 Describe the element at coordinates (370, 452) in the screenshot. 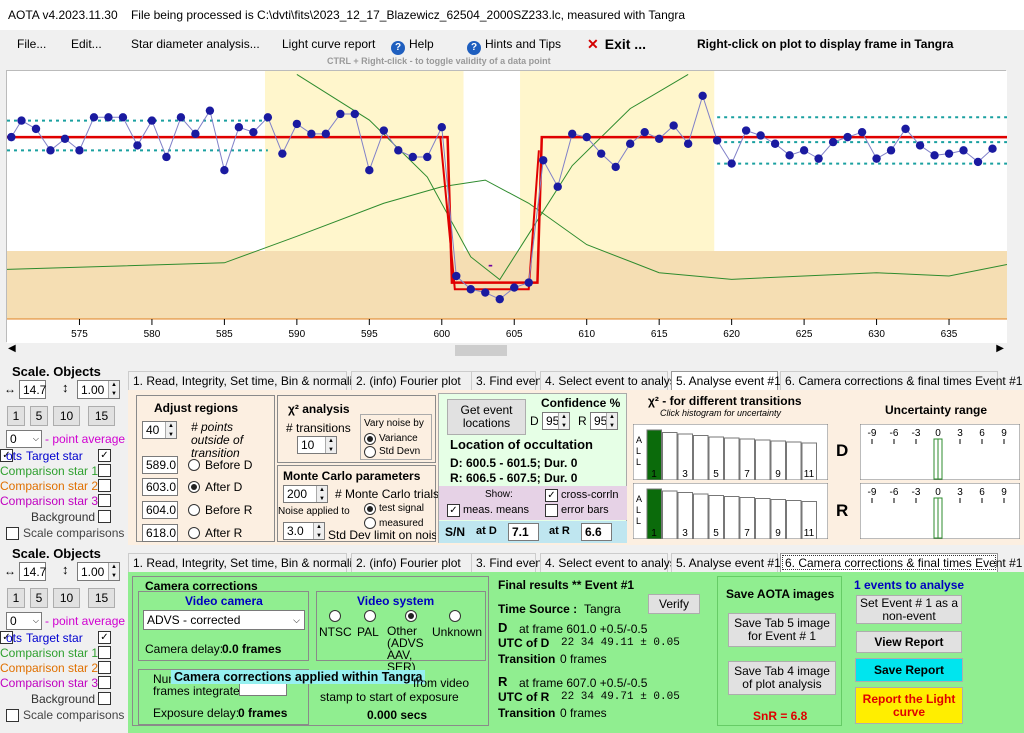

I see `radio-std-devn` at that location.